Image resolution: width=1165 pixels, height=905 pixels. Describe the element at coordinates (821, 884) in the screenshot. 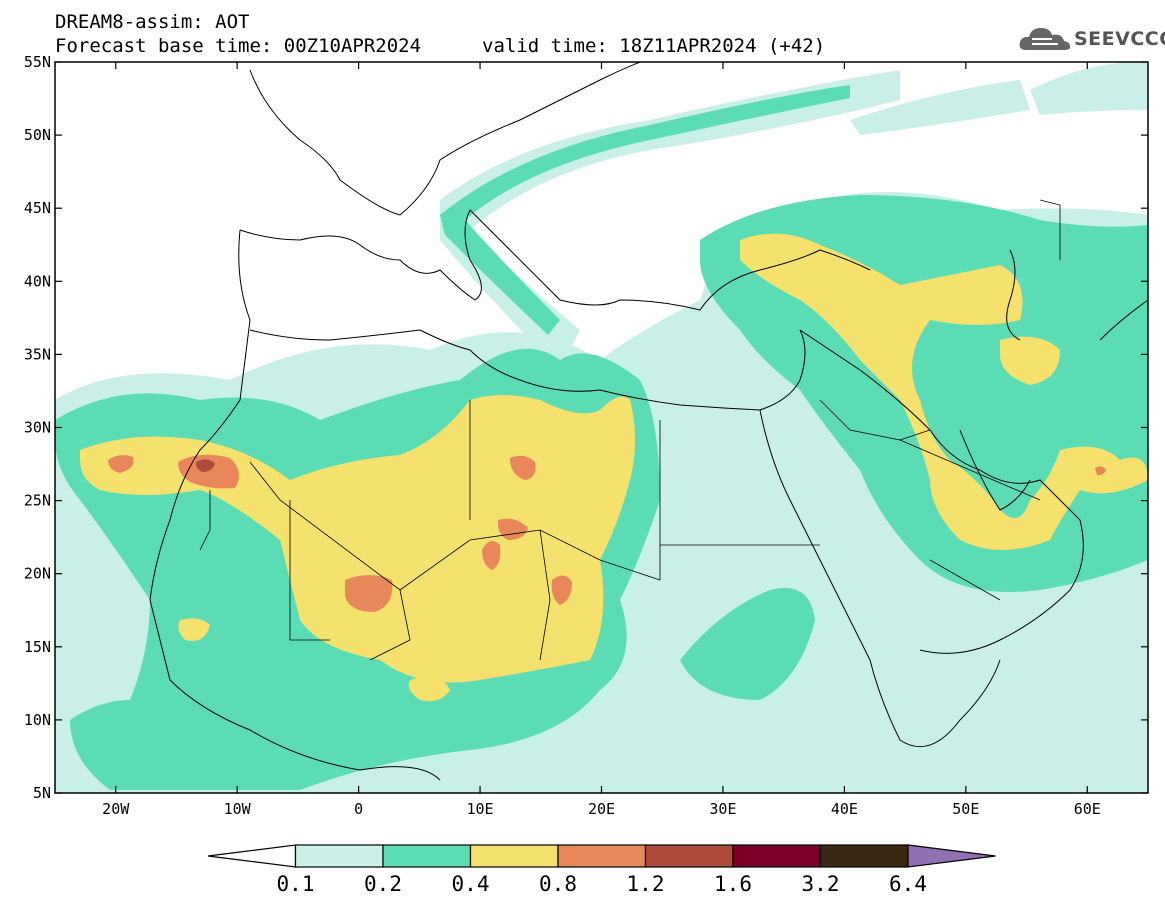

I see `colorbar-label: 3.2` at that location.